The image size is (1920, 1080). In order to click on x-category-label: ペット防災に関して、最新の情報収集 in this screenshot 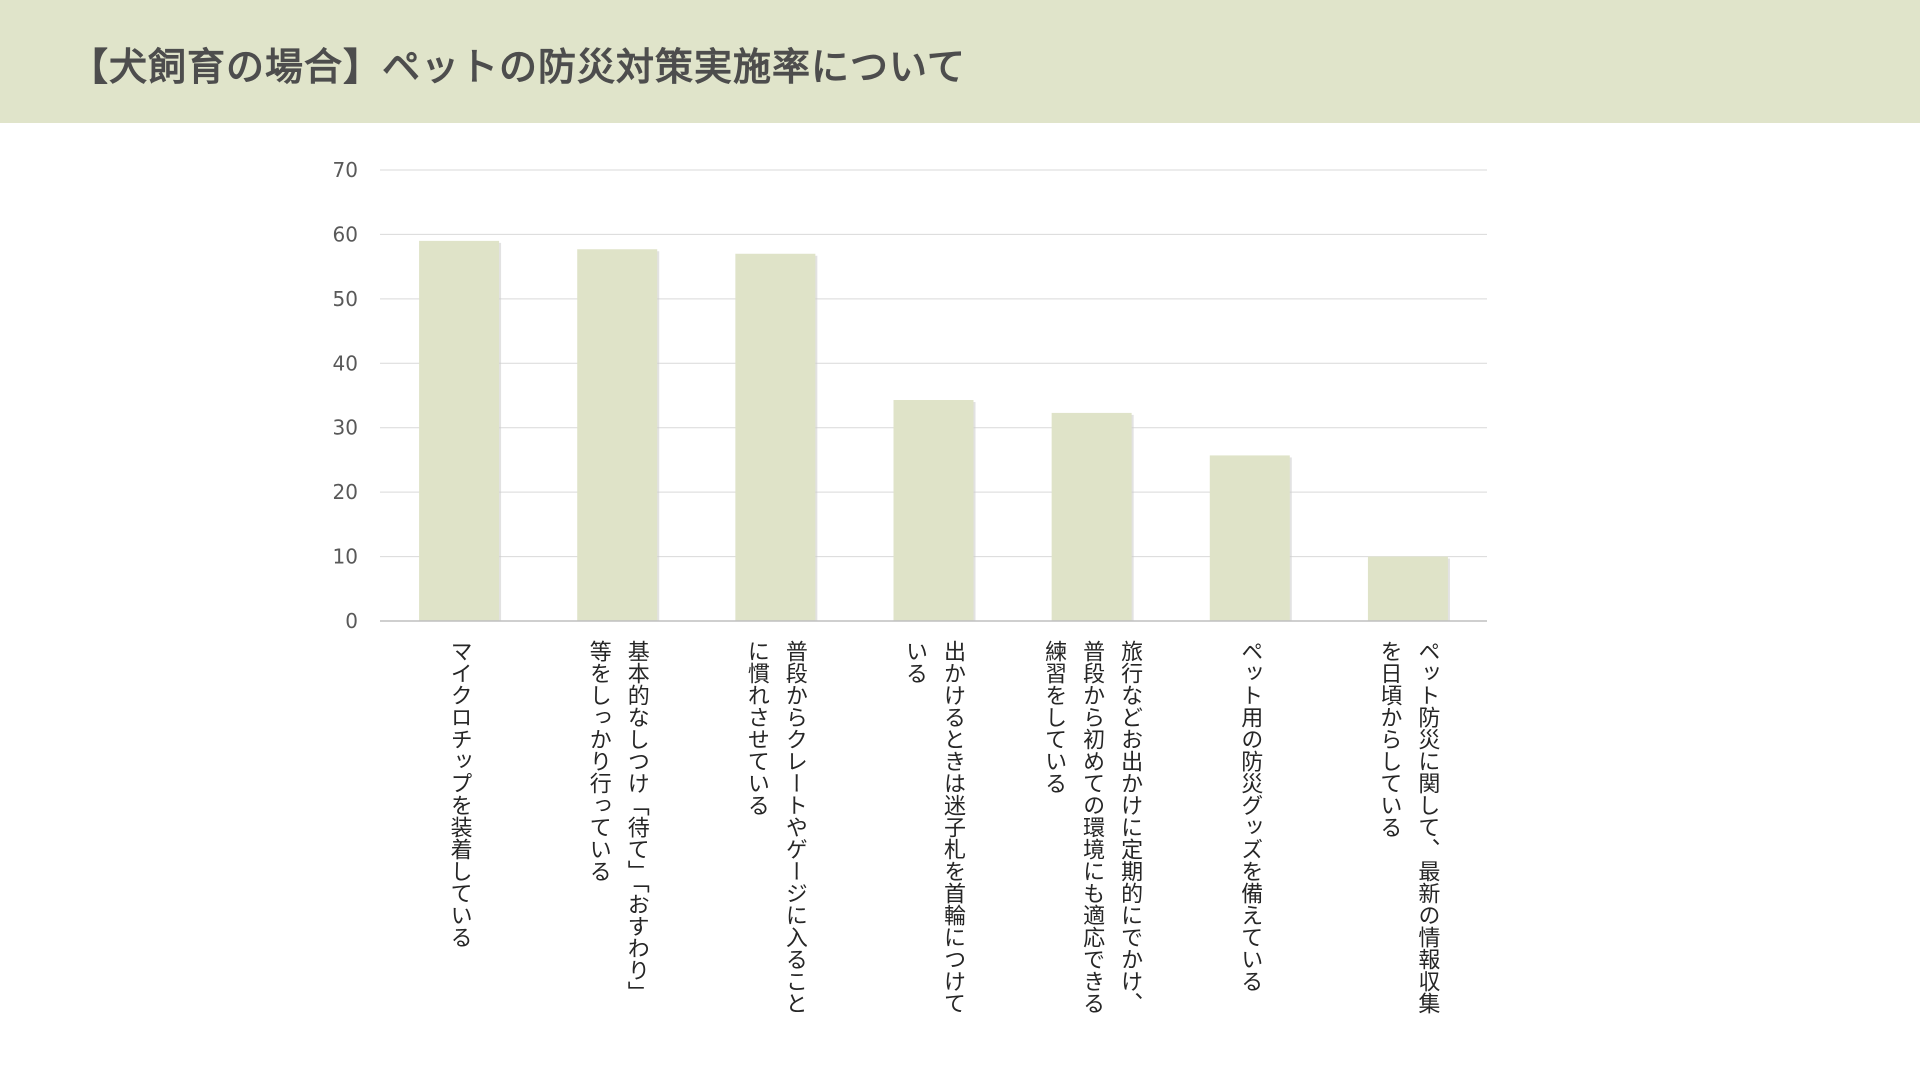, I will do `click(1427, 827)`.